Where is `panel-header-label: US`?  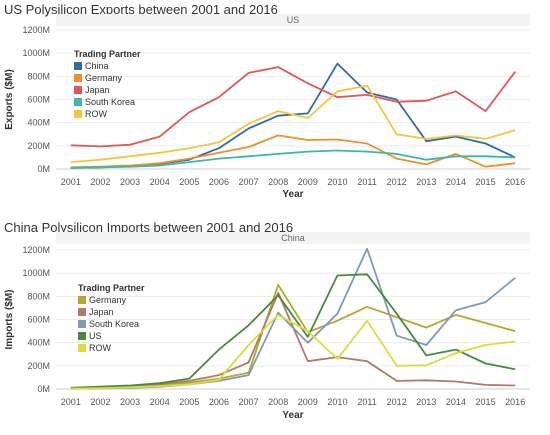 panel-header-label: US is located at coordinates (293, 20).